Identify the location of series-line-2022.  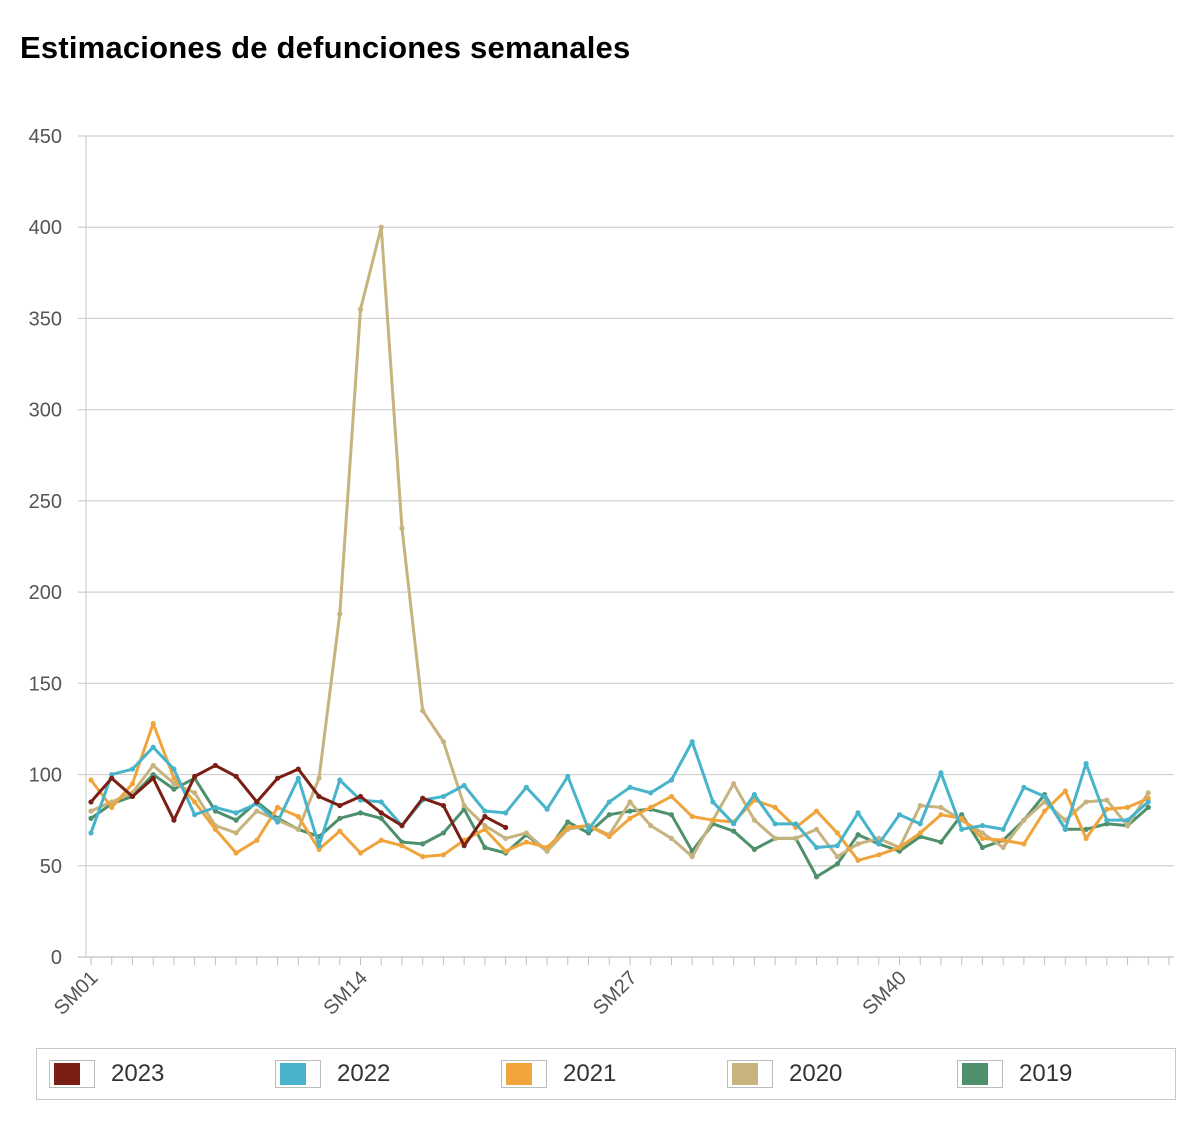
(619, 795).